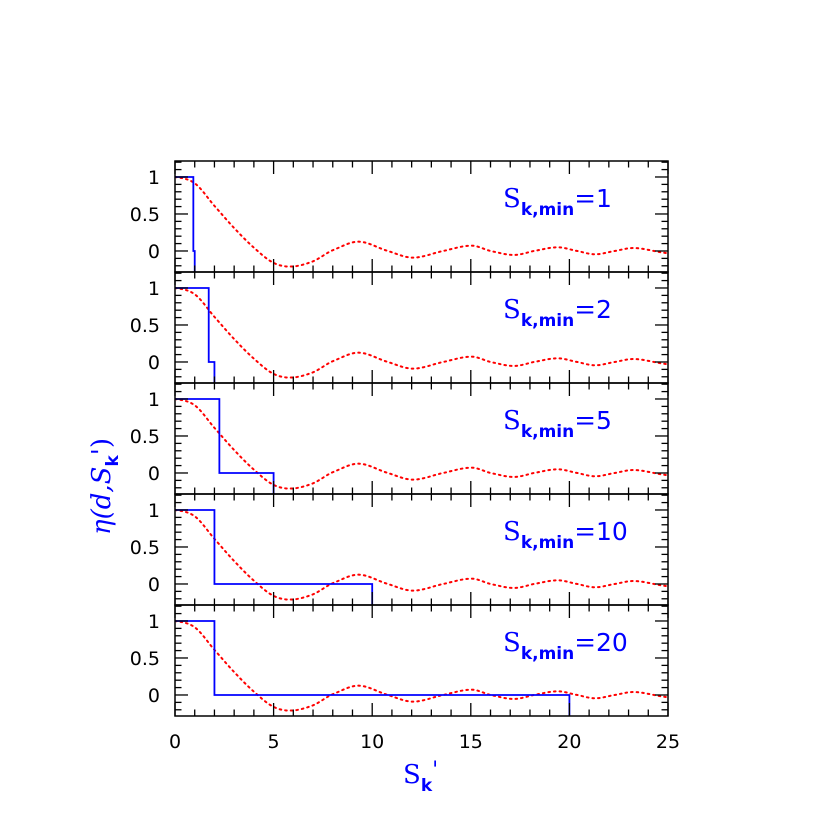 The height and width of the screenshot is (830, 830). Describe the element at coordinates (668, 742) in the screenshot. I see `x-tick-label: 25` at that location.